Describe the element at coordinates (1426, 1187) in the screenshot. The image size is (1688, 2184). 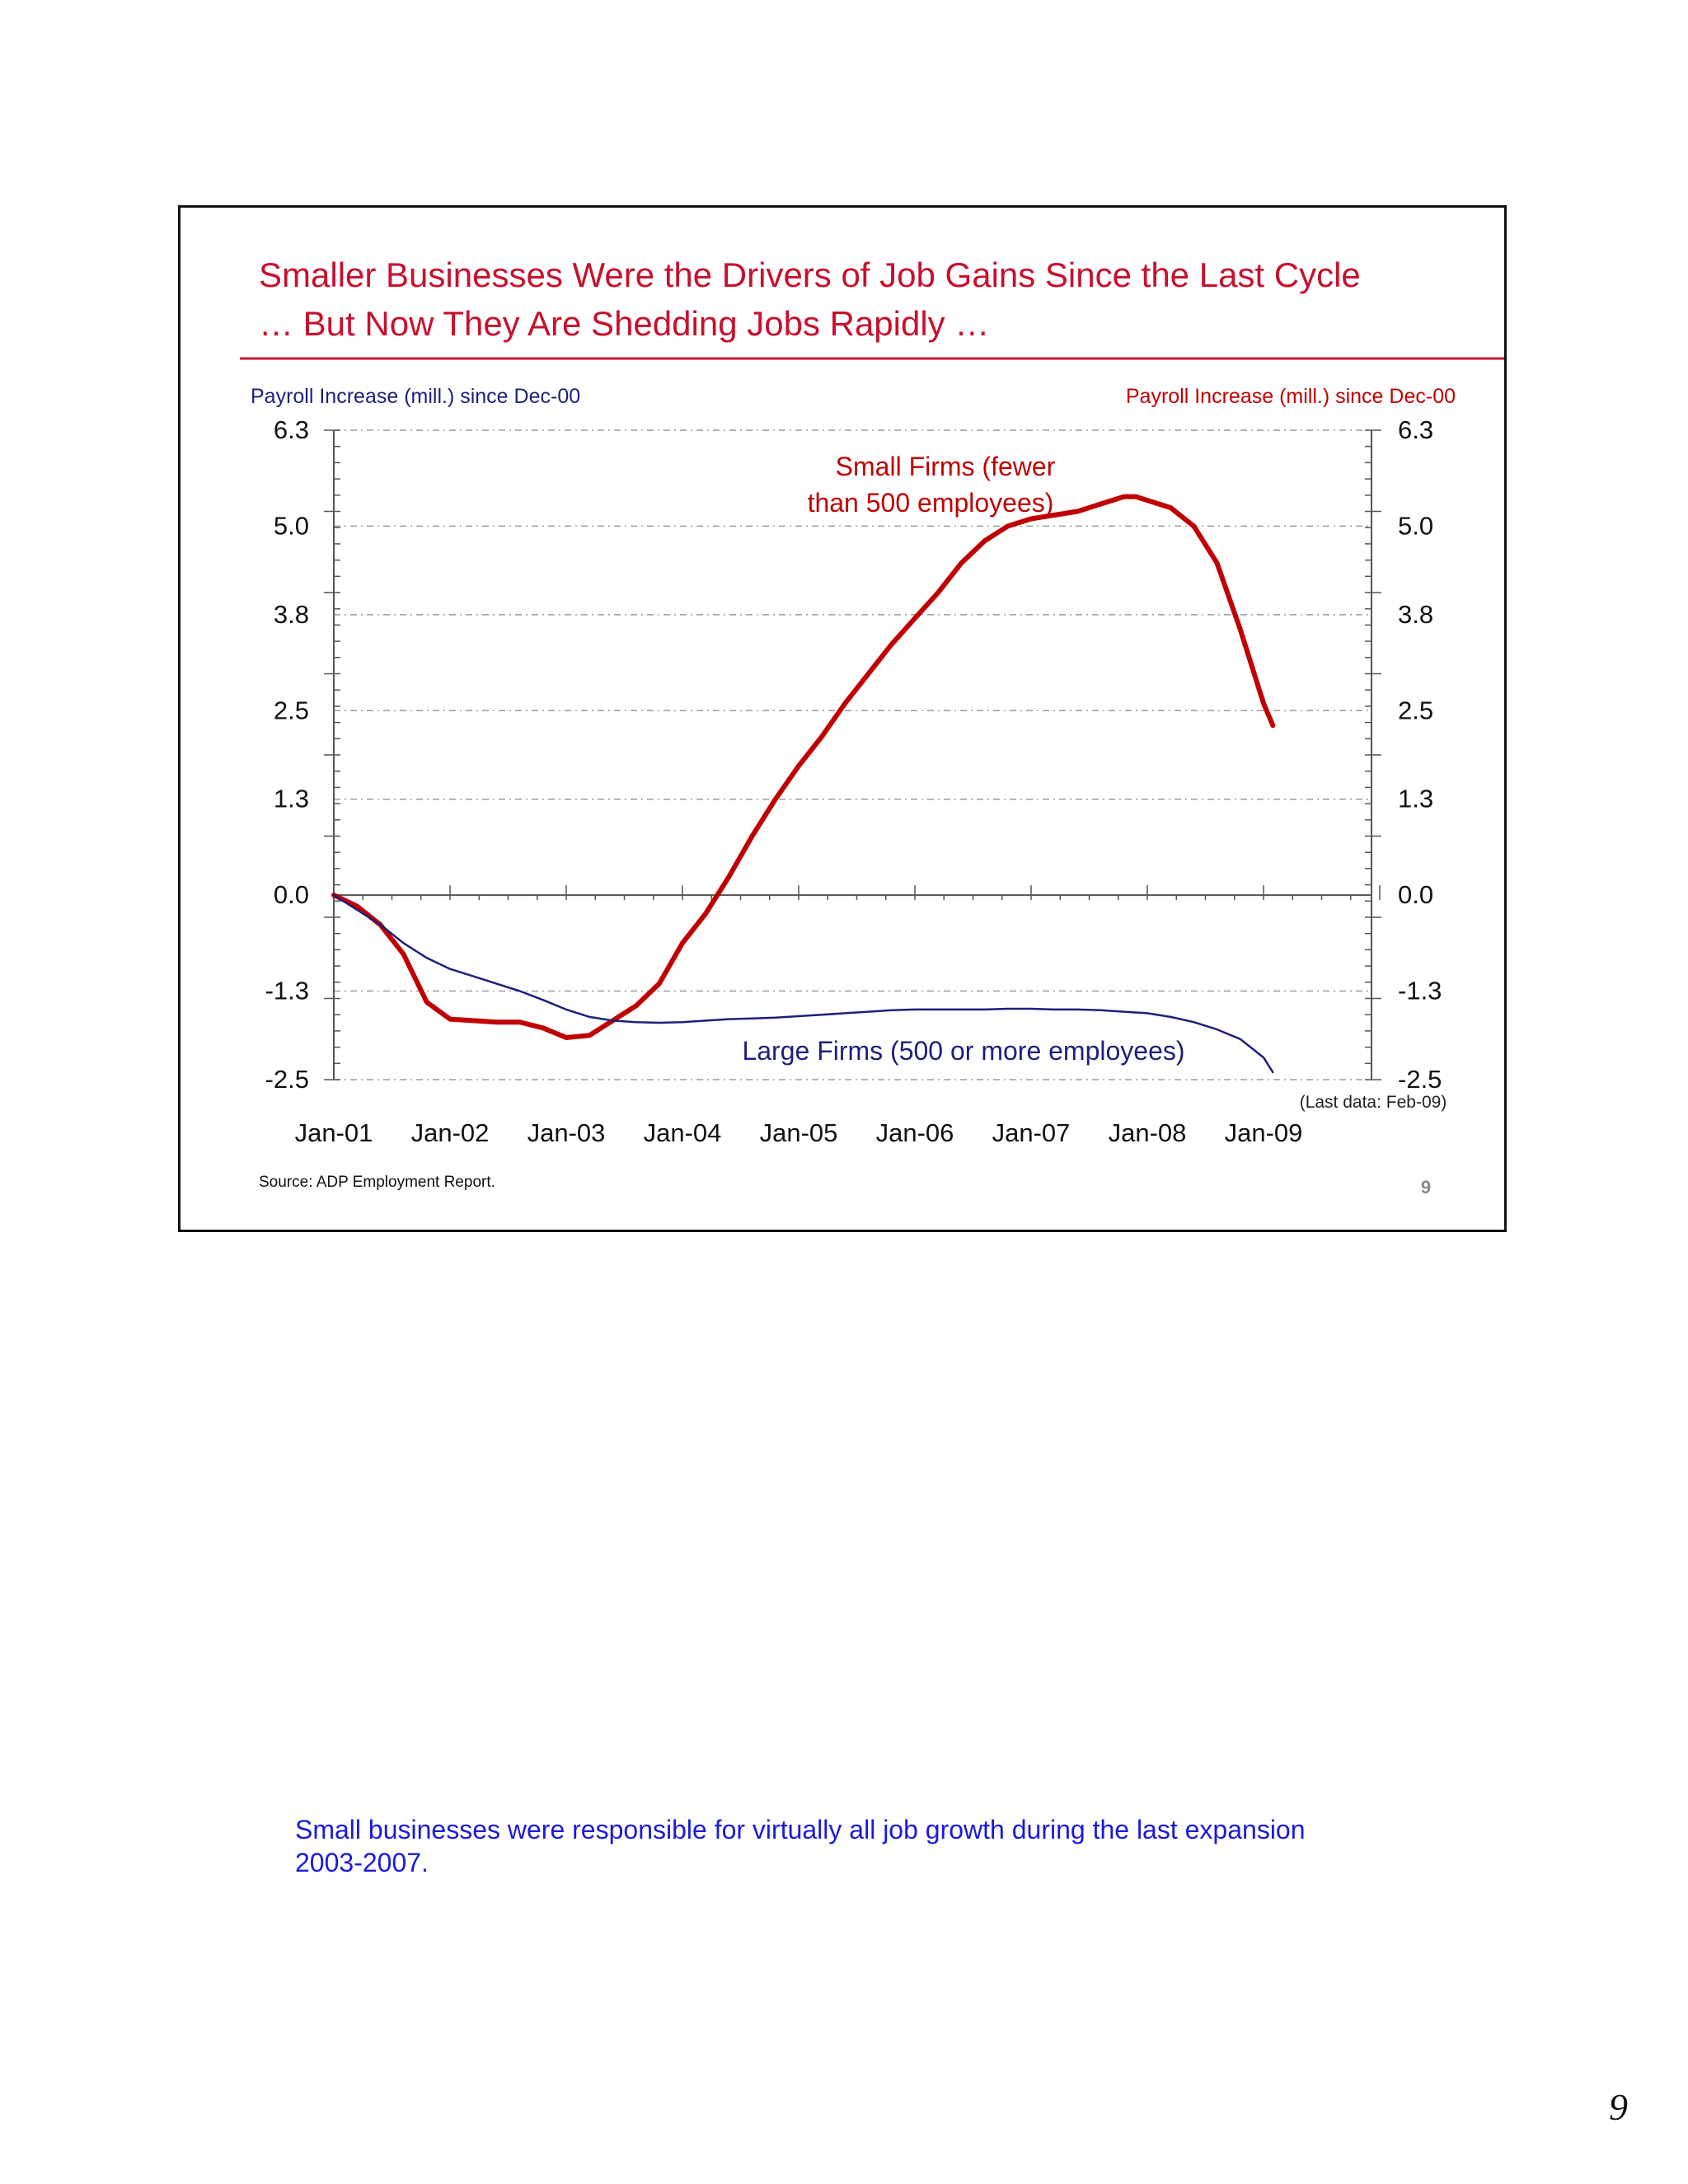
I see `slide-number: 9` at that location.